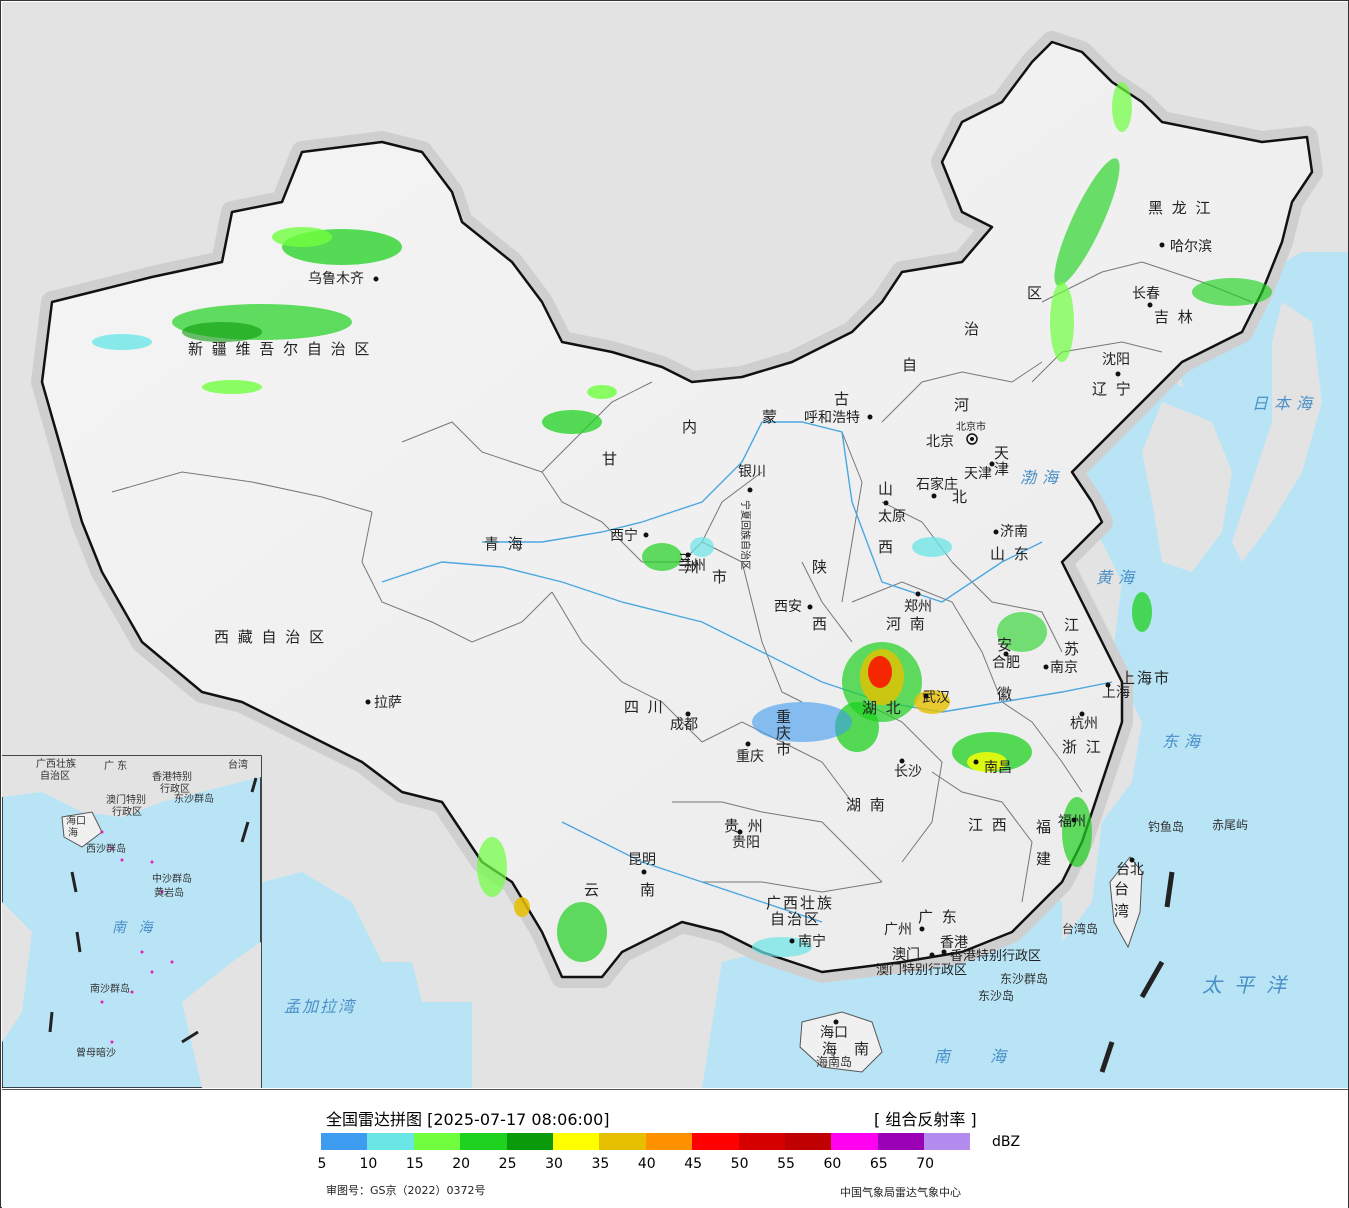 The width and height of the screenshot is (1349, 1208). Describe the element at coordinates (55, 775) in the screenshot. I see `inset-guangxi-2: 自治区` at that location.